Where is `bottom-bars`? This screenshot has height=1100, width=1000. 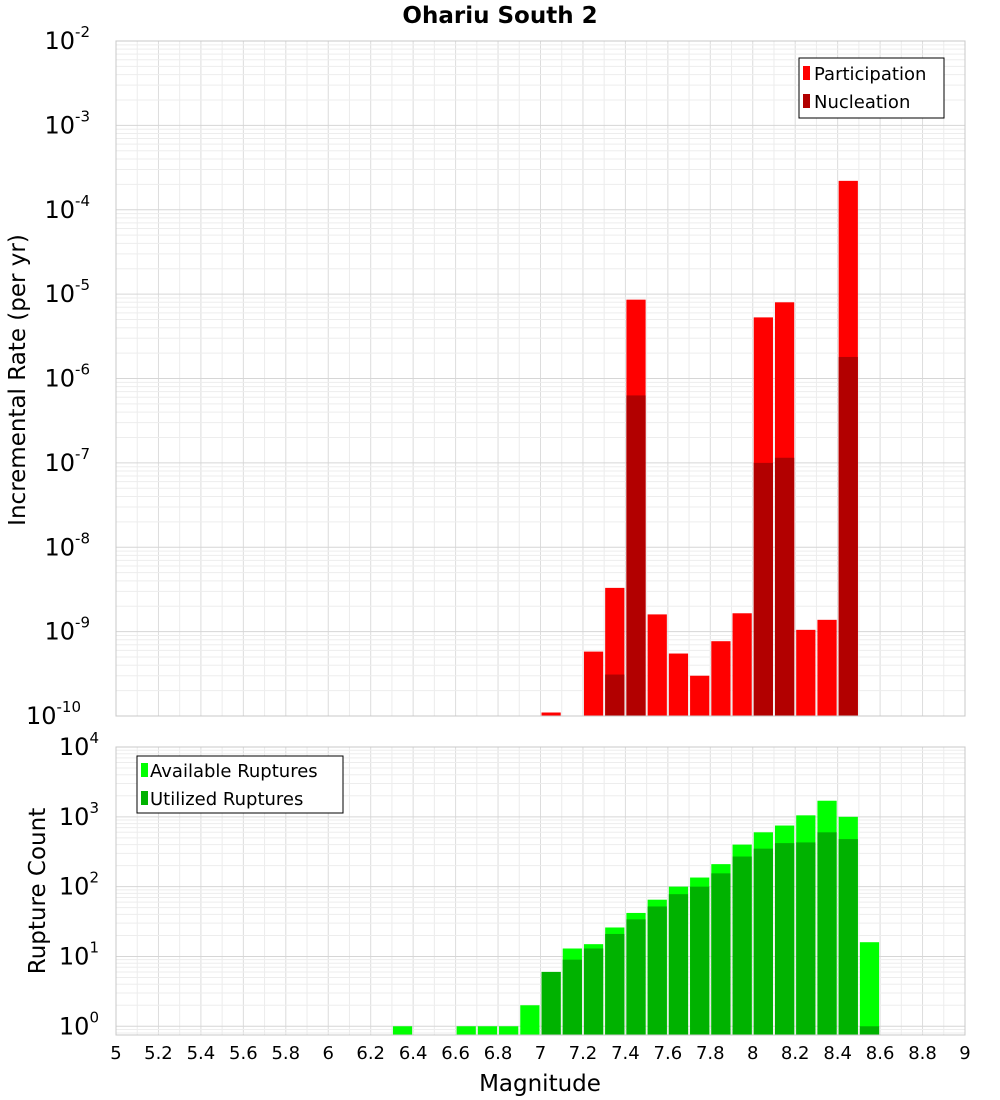 bottom-bars is located at coordinates (636, 917).